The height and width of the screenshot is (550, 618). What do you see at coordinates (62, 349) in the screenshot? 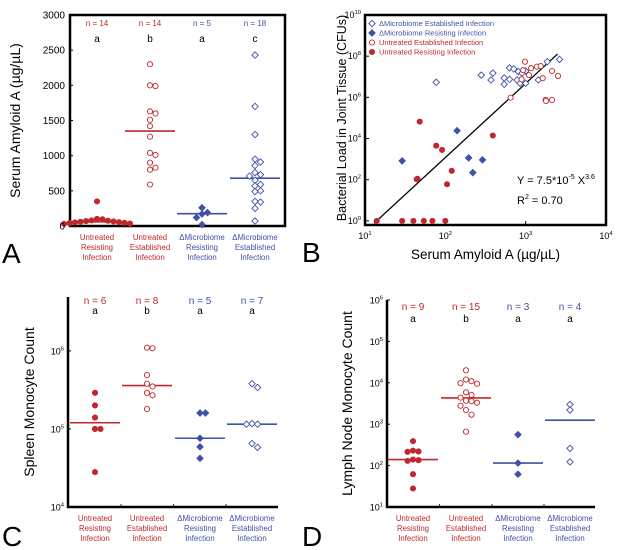
I see `tick-exponent: 6` at bounding box center [62, 349].